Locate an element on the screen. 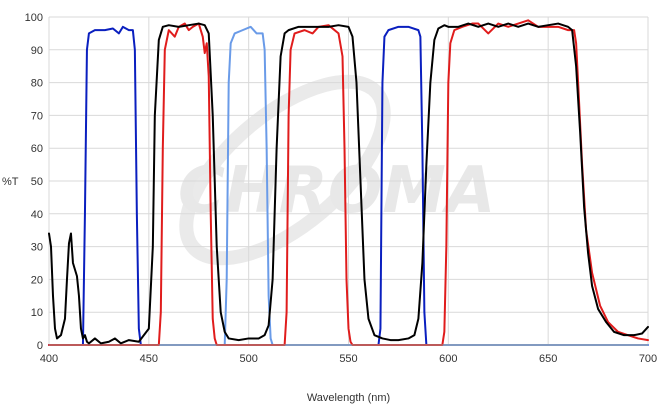 Image resolution: width=662 pixels, height=408 pixels. x-tick-label: 700 is located at coordinates (648, 359).